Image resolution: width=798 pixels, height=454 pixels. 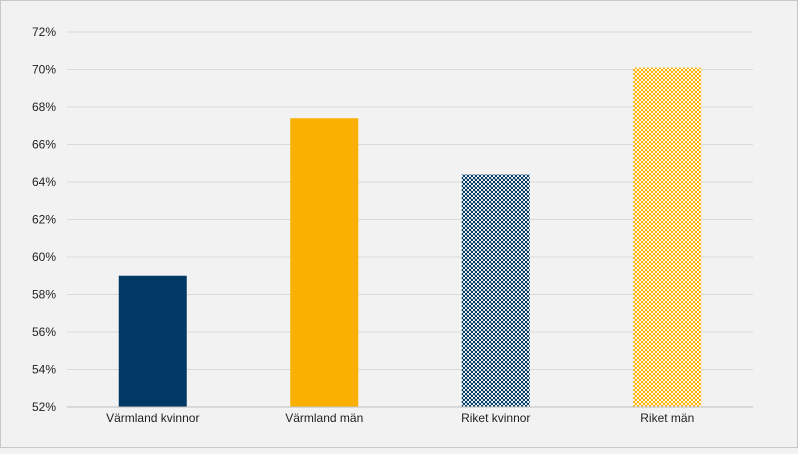 I want to click on y-tick-label: 60%, so click(x=44, y=257).